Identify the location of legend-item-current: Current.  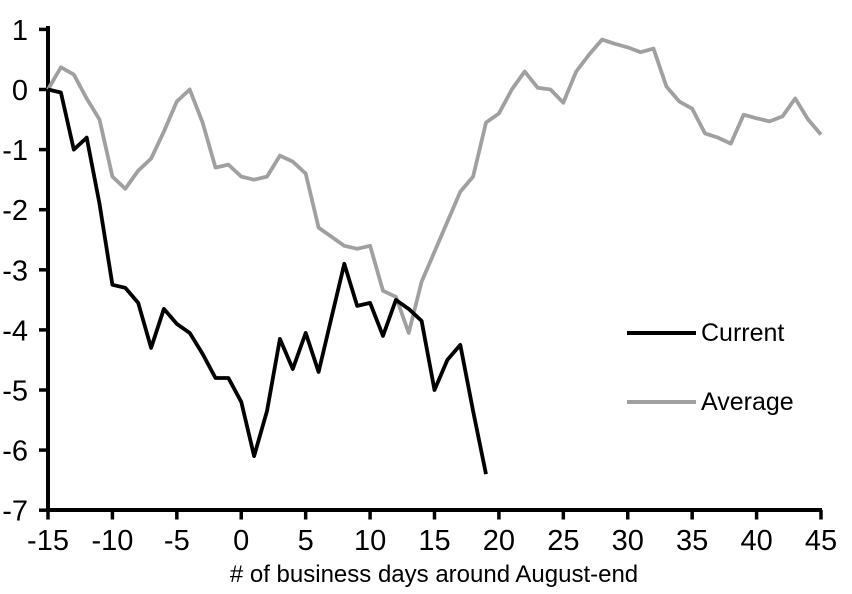
(705, 333).